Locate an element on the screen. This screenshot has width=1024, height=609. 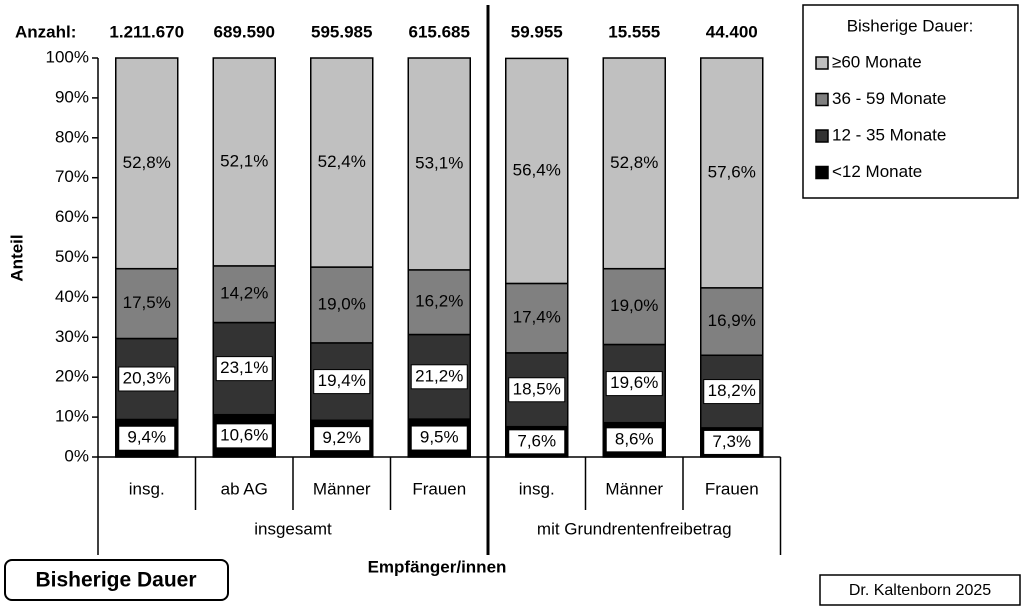
value-label: 53,1% is located at coordinates (439, 162).